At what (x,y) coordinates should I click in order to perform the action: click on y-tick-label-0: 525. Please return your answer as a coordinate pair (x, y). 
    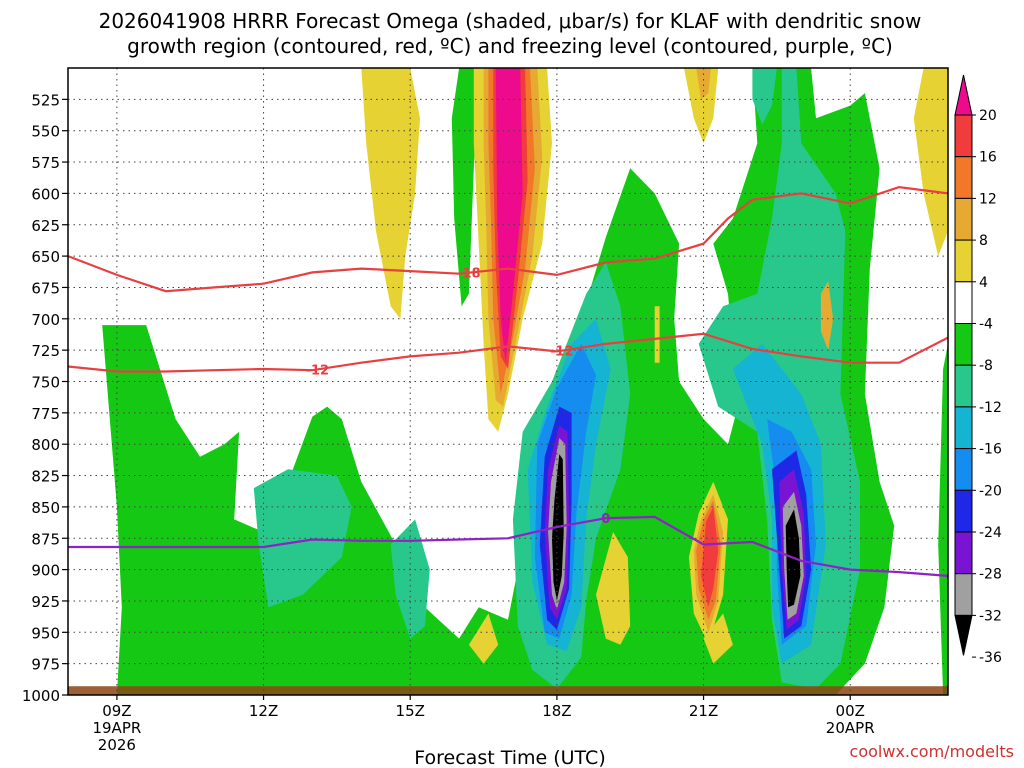
    Looking at the image, I should click on (45, 100).